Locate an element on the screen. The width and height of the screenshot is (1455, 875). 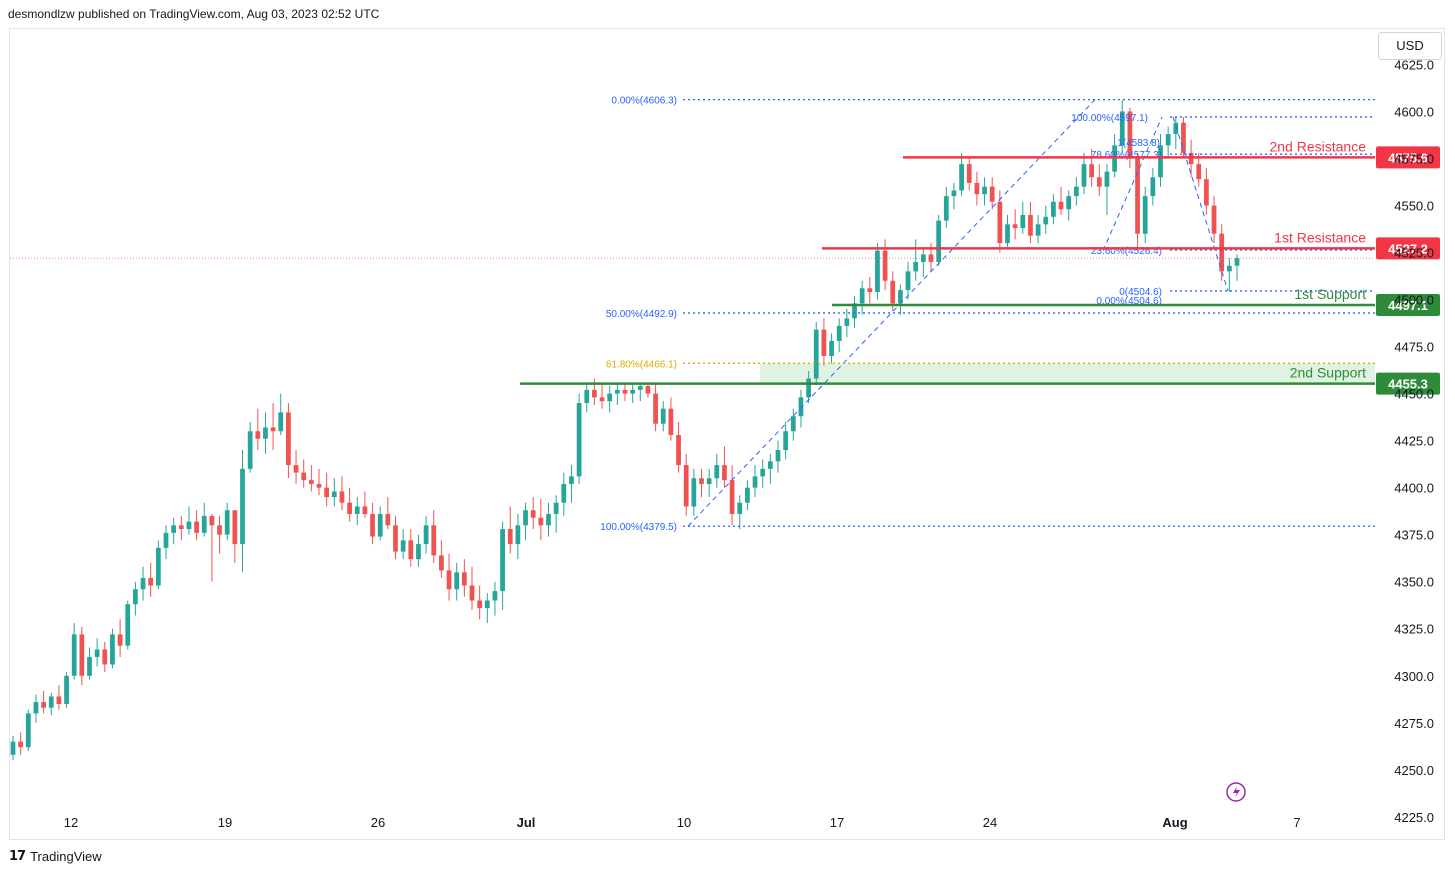
y-tick-label: 4400.0 is located at coordinates (1414, 488).